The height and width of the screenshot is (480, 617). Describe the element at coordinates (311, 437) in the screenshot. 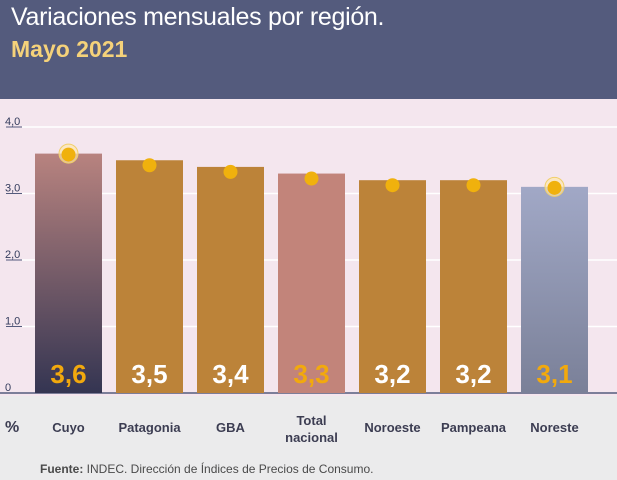

I see `x-tick-label: nacional` at that location.